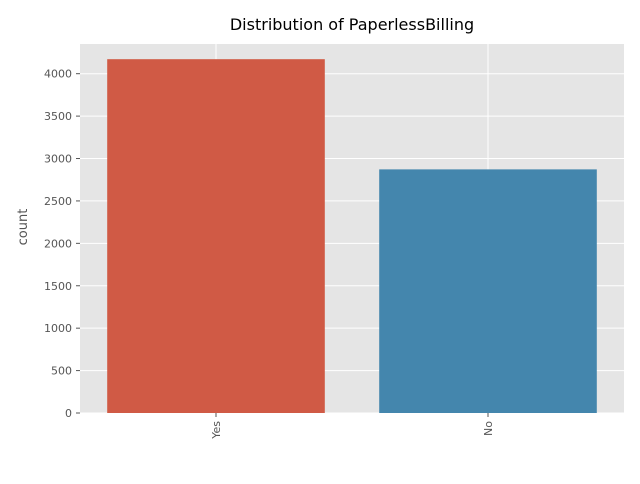 This screenshot has width=640, height=484. What do you see at coordinates (58, 116) in the screenshot?
I see `y-tick-label: 3500` at bounding box center [58, 116].